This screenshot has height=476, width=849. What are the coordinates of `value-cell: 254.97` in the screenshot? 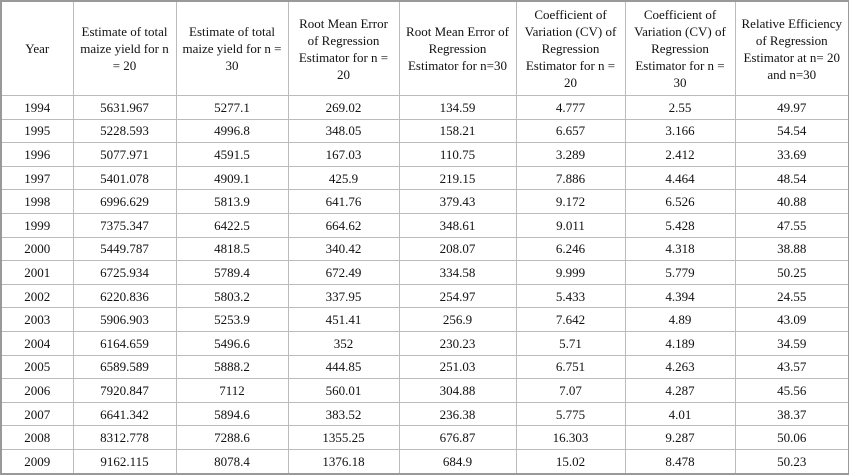 It's located at (457, 296).